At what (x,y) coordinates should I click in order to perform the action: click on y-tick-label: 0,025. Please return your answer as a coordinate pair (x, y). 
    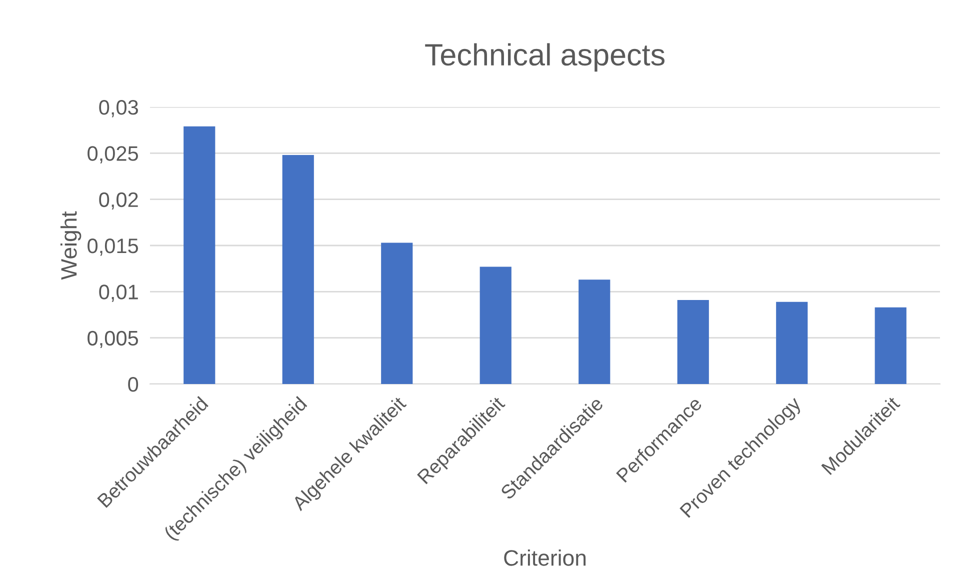
    Looking at the image, I should click on (113, 155).